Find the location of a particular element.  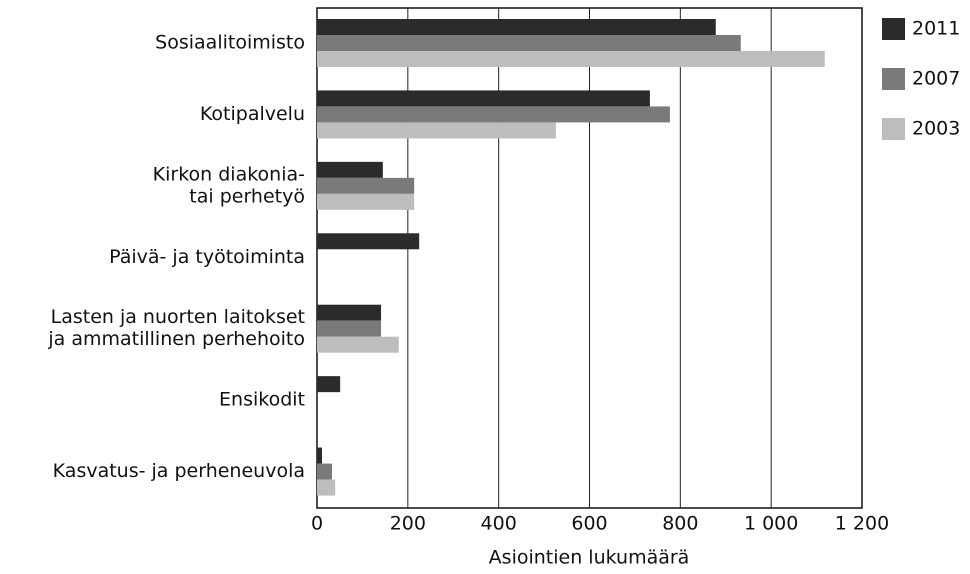

y-tick-label: Kotipalvelu is located at coordinates (252, 114).